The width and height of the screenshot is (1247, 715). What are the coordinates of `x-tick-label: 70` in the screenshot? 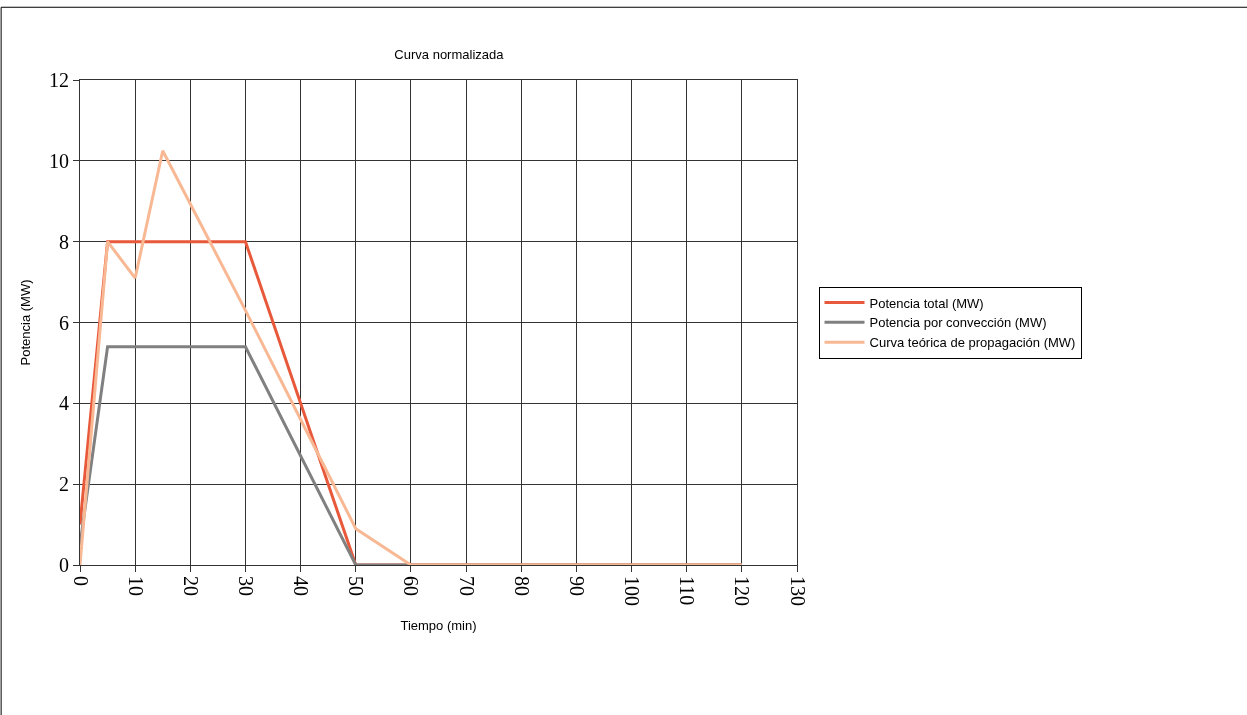 It's located at (466, 586).